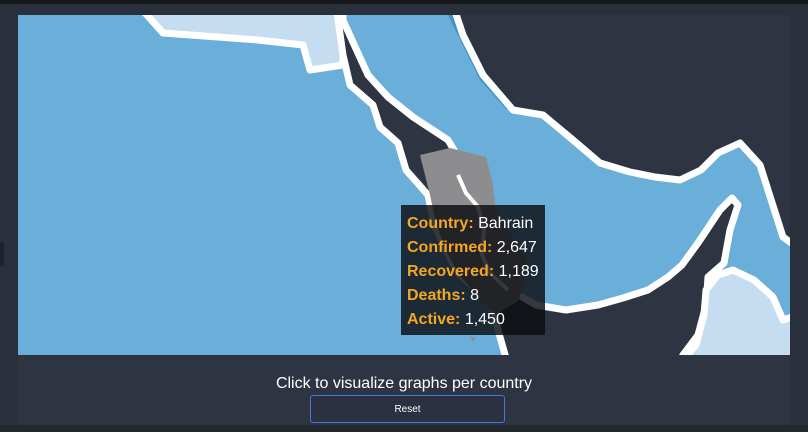  Describe the element at coordinates (506, 223) in the screenshot. I see `tooltip-value: Bahrain` at that location.